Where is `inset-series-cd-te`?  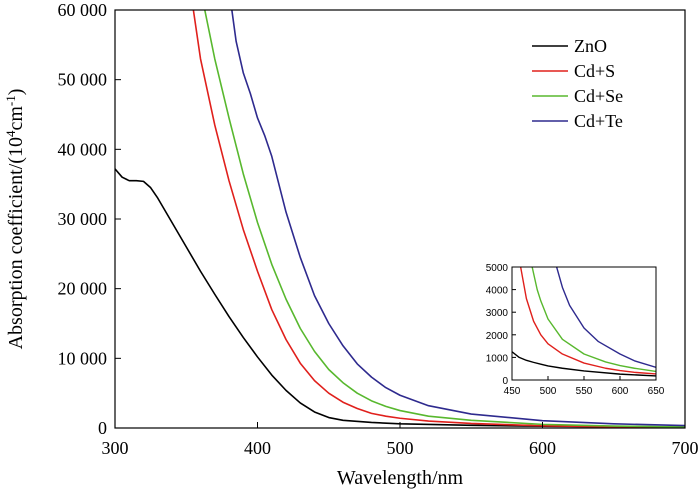 inset-series-cd-te is located at coordinates (605, 318).